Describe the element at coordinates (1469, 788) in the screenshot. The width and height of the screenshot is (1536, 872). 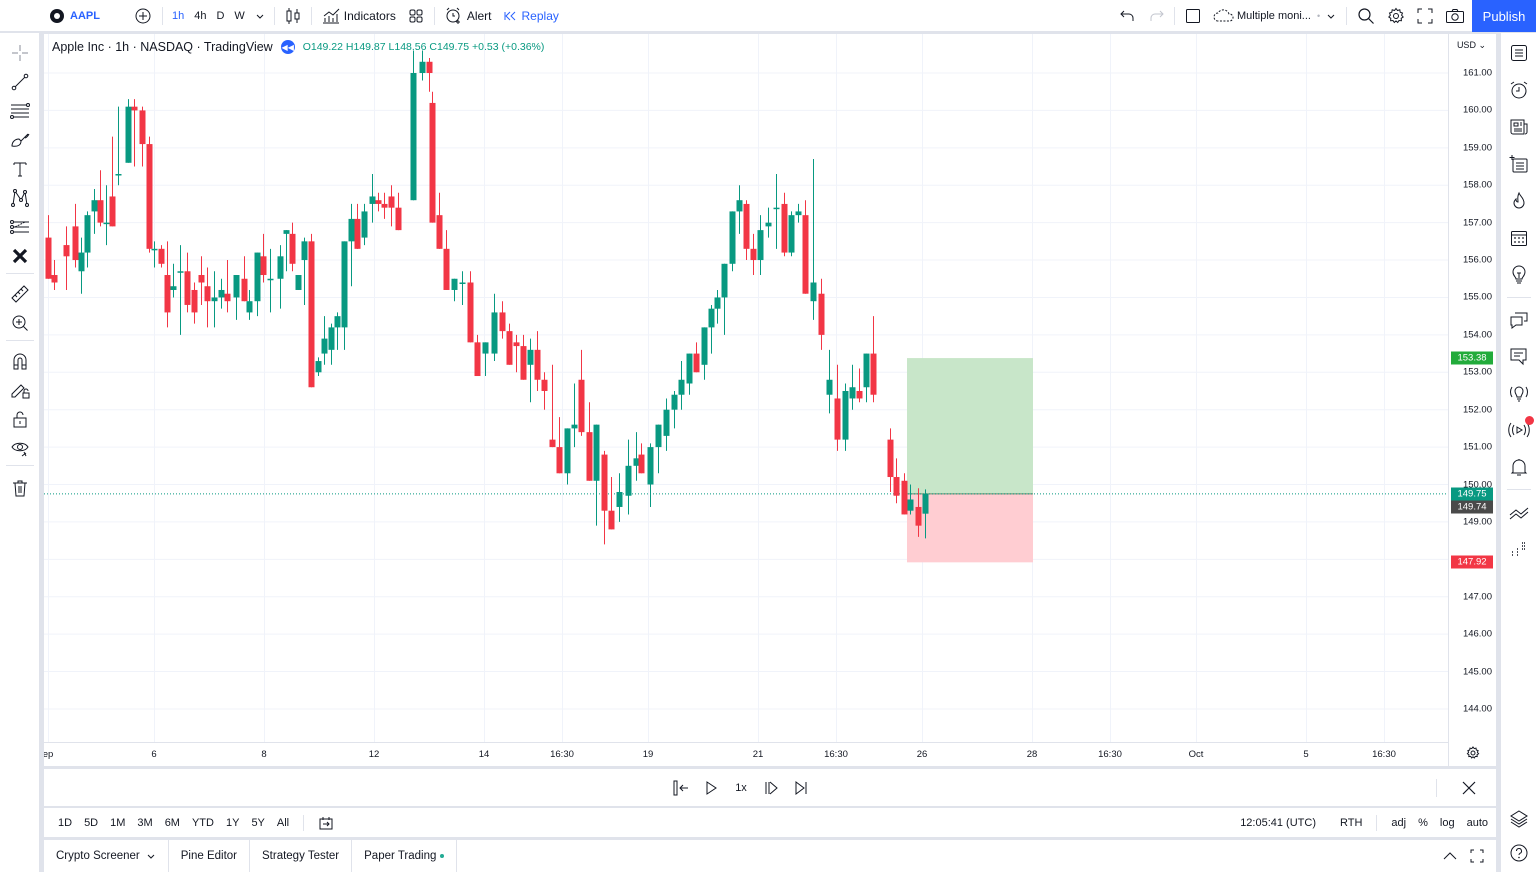
I see `close-replay-button` at that location.